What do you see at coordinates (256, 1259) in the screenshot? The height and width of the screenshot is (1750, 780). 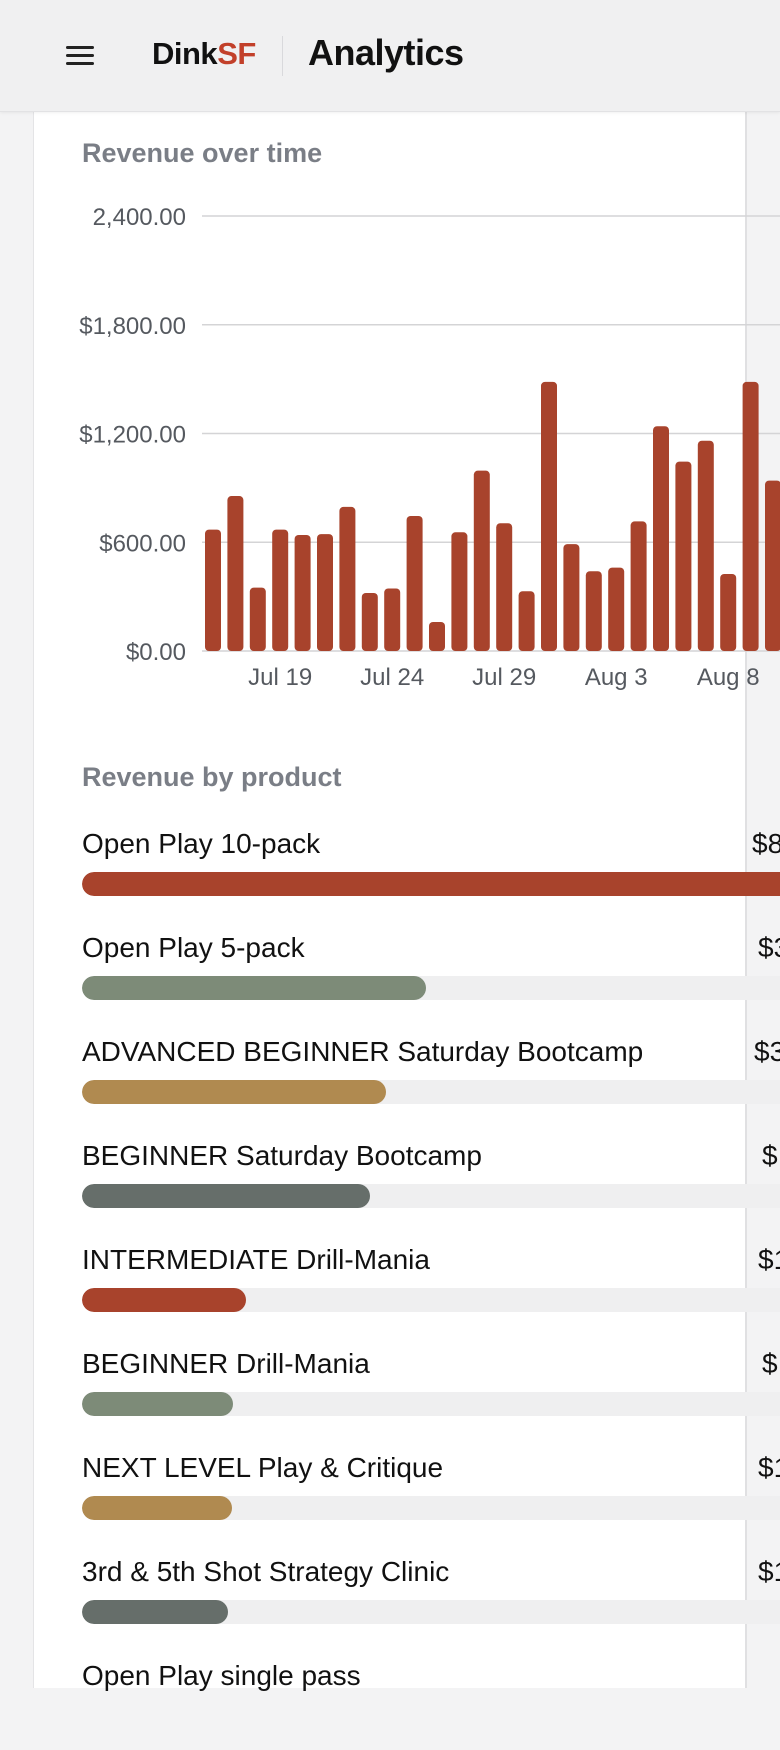 I see `product-name: INTERMEDIATE Drill-Mania` at bounding box center [256, 1259].